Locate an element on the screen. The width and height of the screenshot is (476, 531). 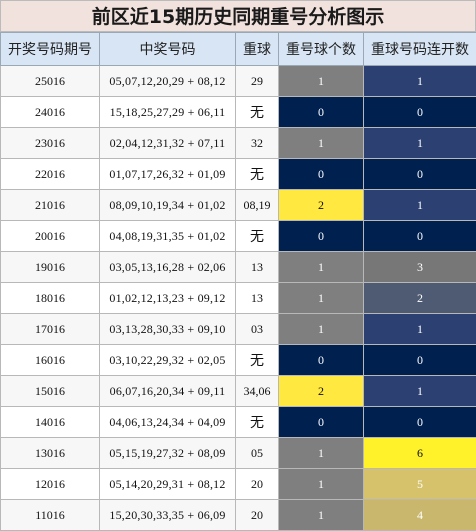
winning-numbers-cell: 01,02,12,13,23 + 09,12 is located at coordinates (168, 298).